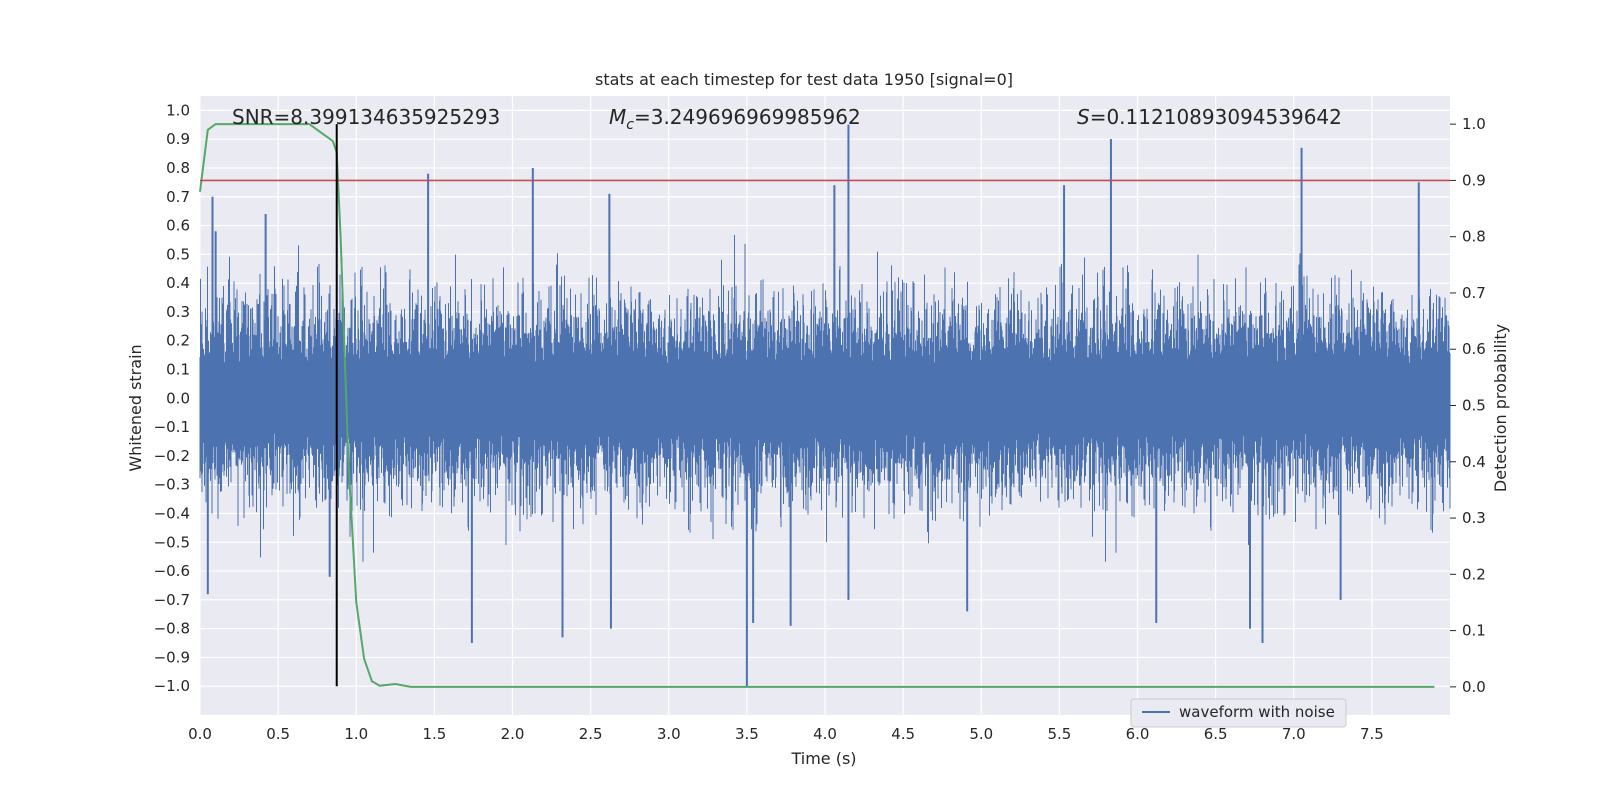 The image size is (1600, 800). I want to click on mc-symbol: M, so click(617, 117).